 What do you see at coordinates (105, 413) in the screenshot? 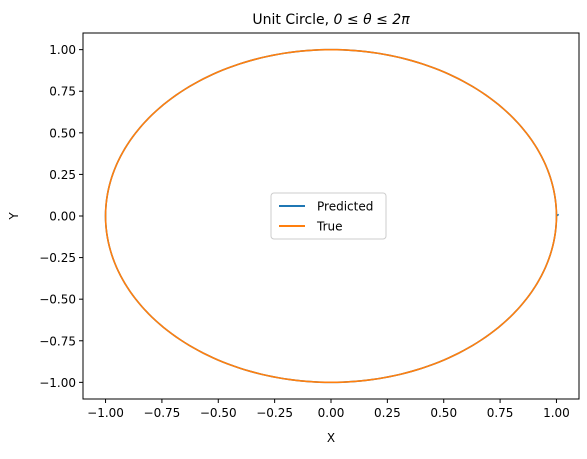
I see `x-tick-label: −1.00` at bounding box center [105, 413].